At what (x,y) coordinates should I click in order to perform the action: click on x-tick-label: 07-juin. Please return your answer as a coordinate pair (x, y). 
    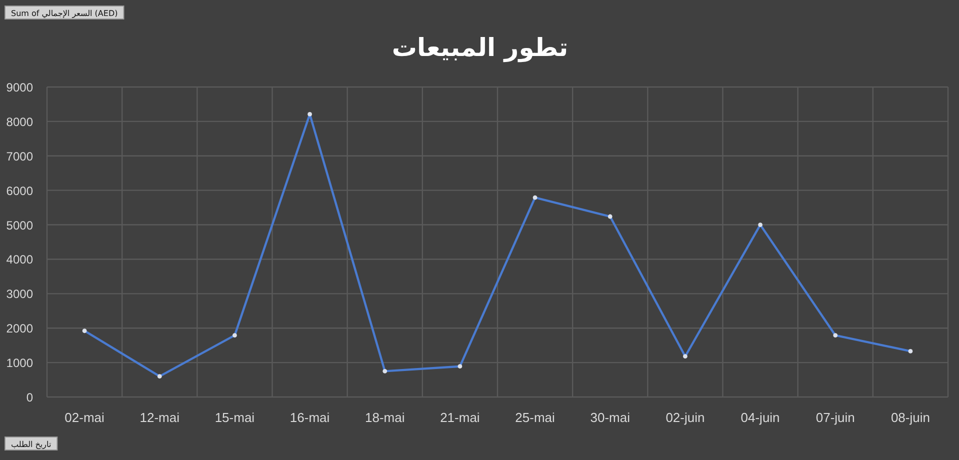
    Looking at the image, I should click on (835, 417).